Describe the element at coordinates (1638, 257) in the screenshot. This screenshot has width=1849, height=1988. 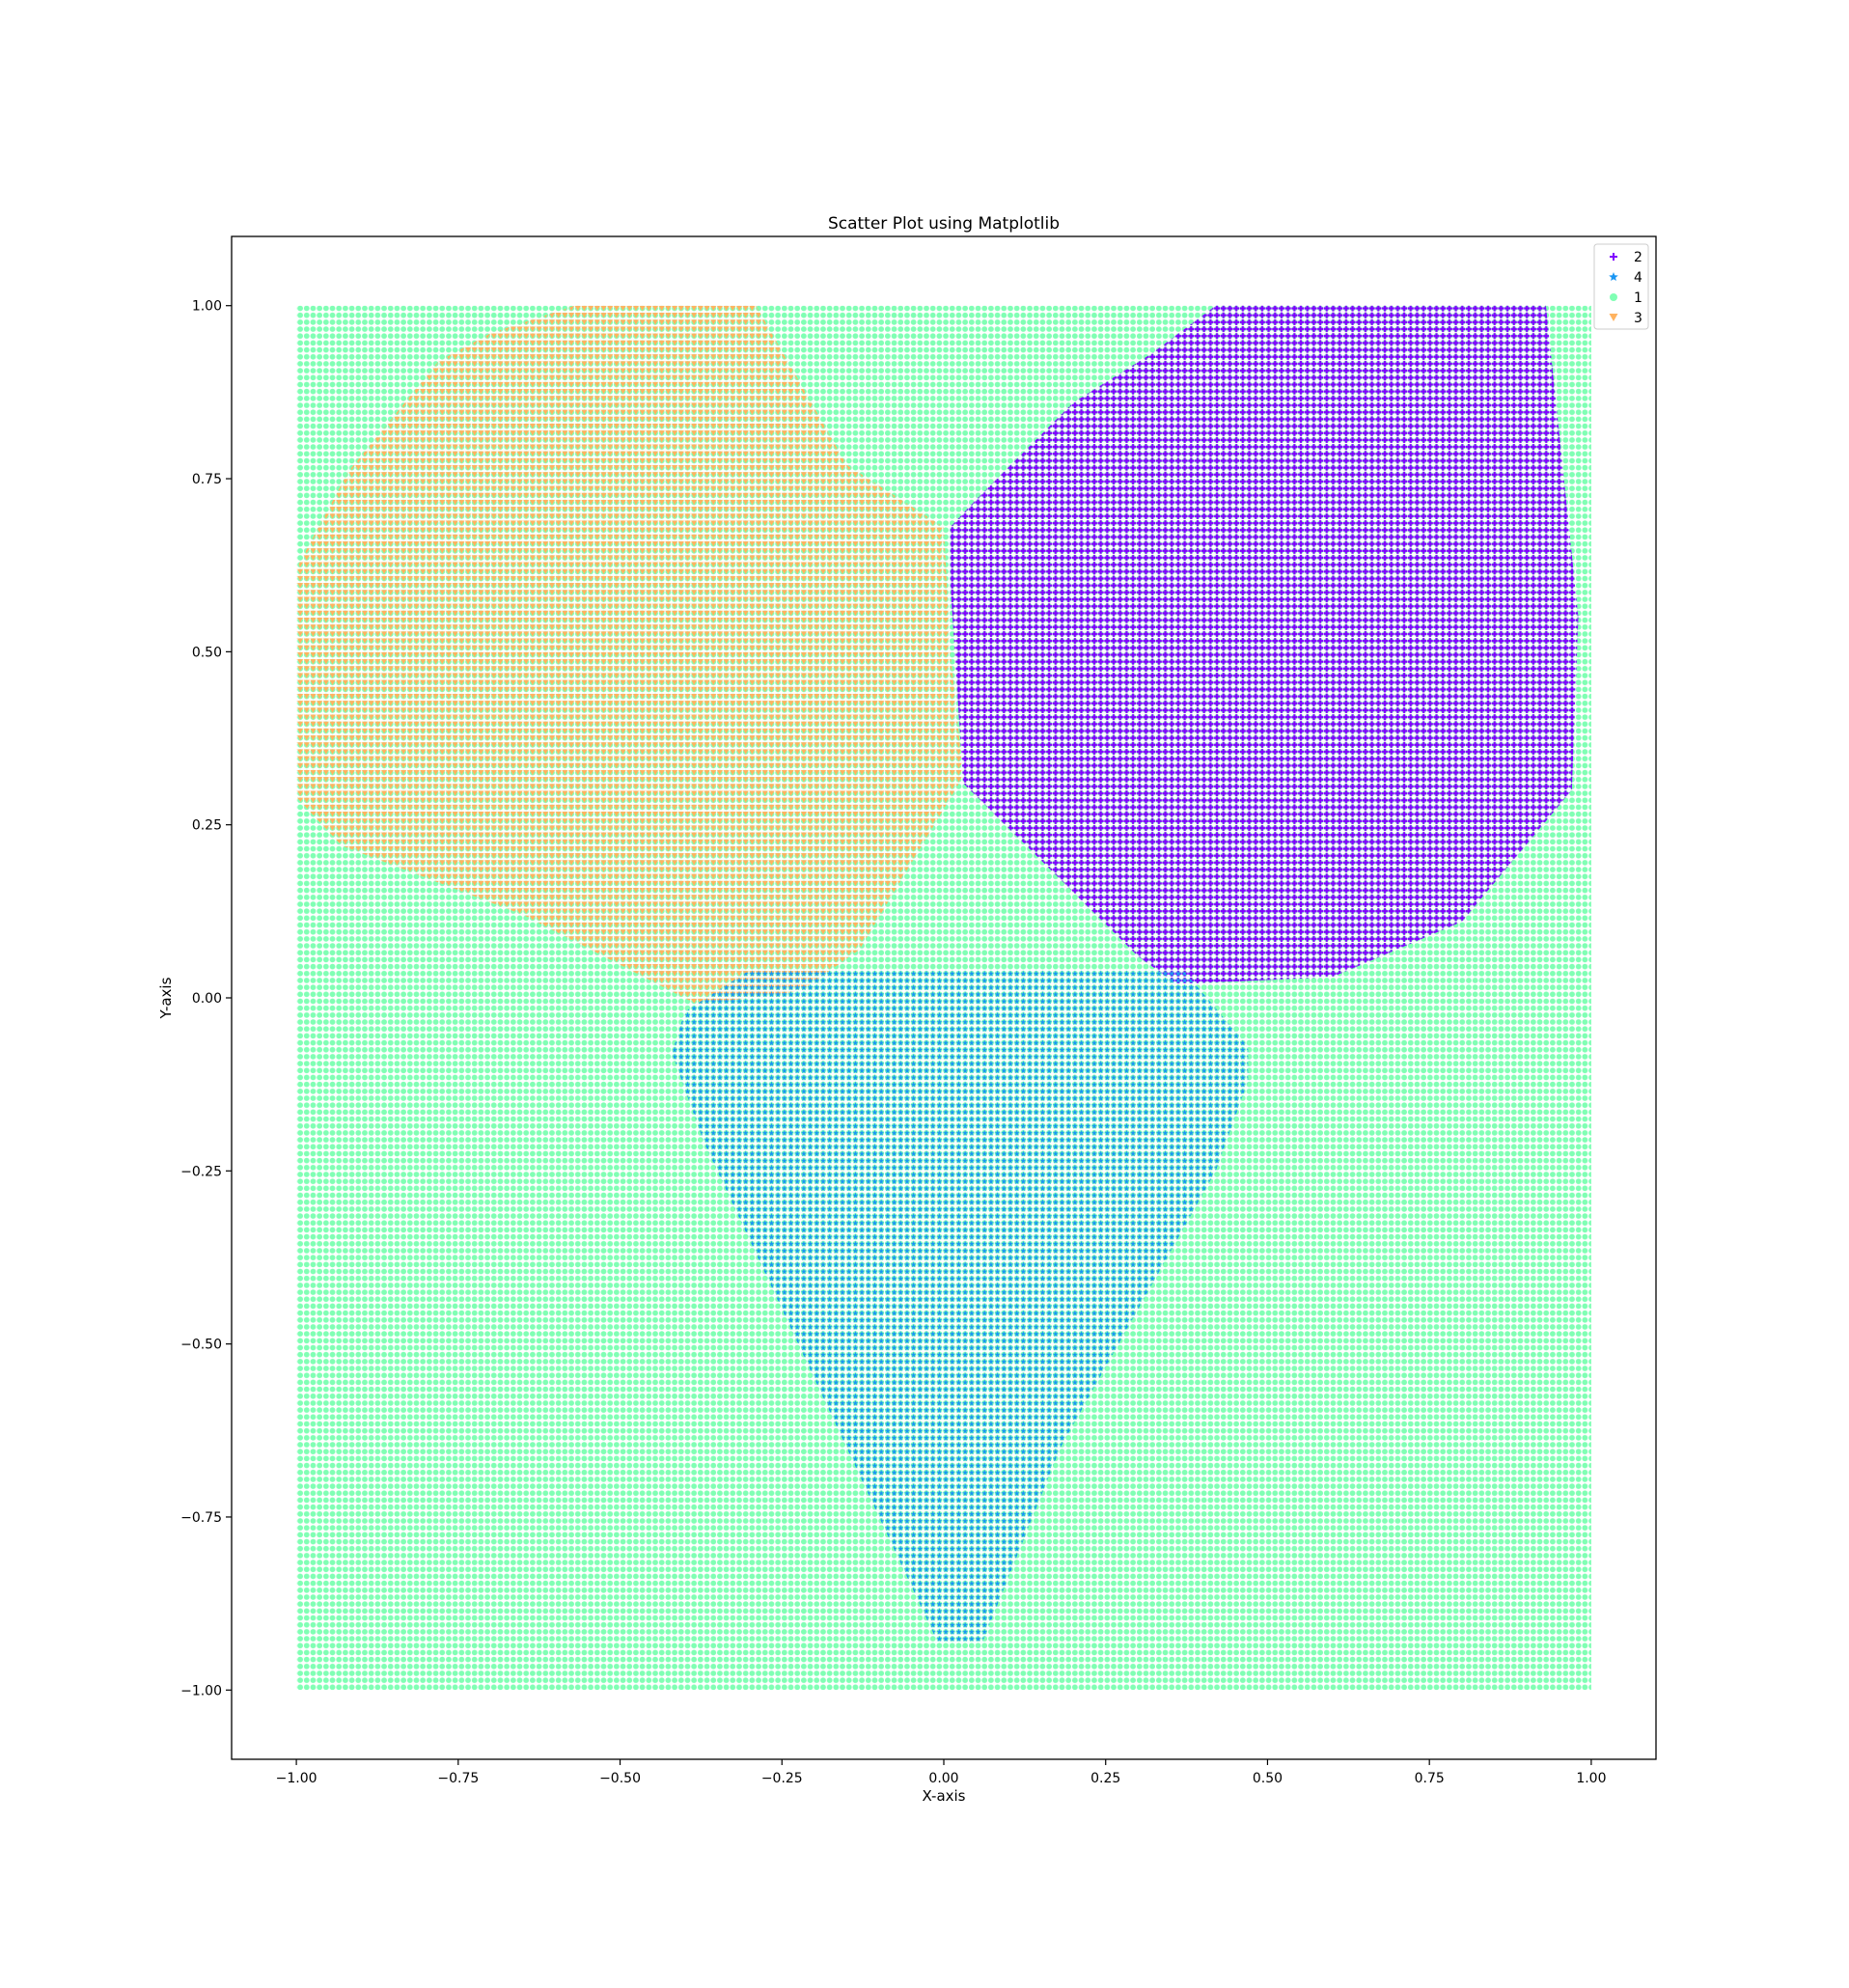
I see `legend-label-series-2: 2` at that location.